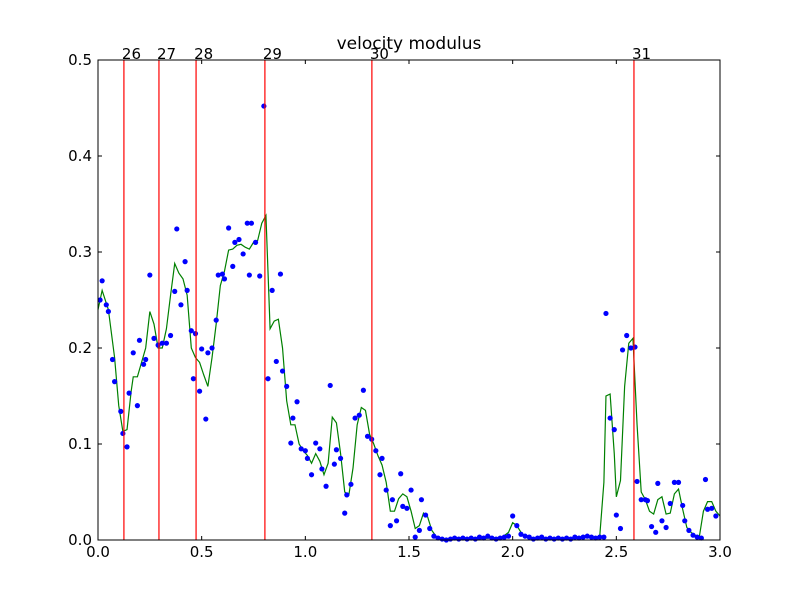  What do you see at coordinates (80, 252) in the screenshot?
I see `y-tick-label: 0.3` at bounding box center [80, 252].